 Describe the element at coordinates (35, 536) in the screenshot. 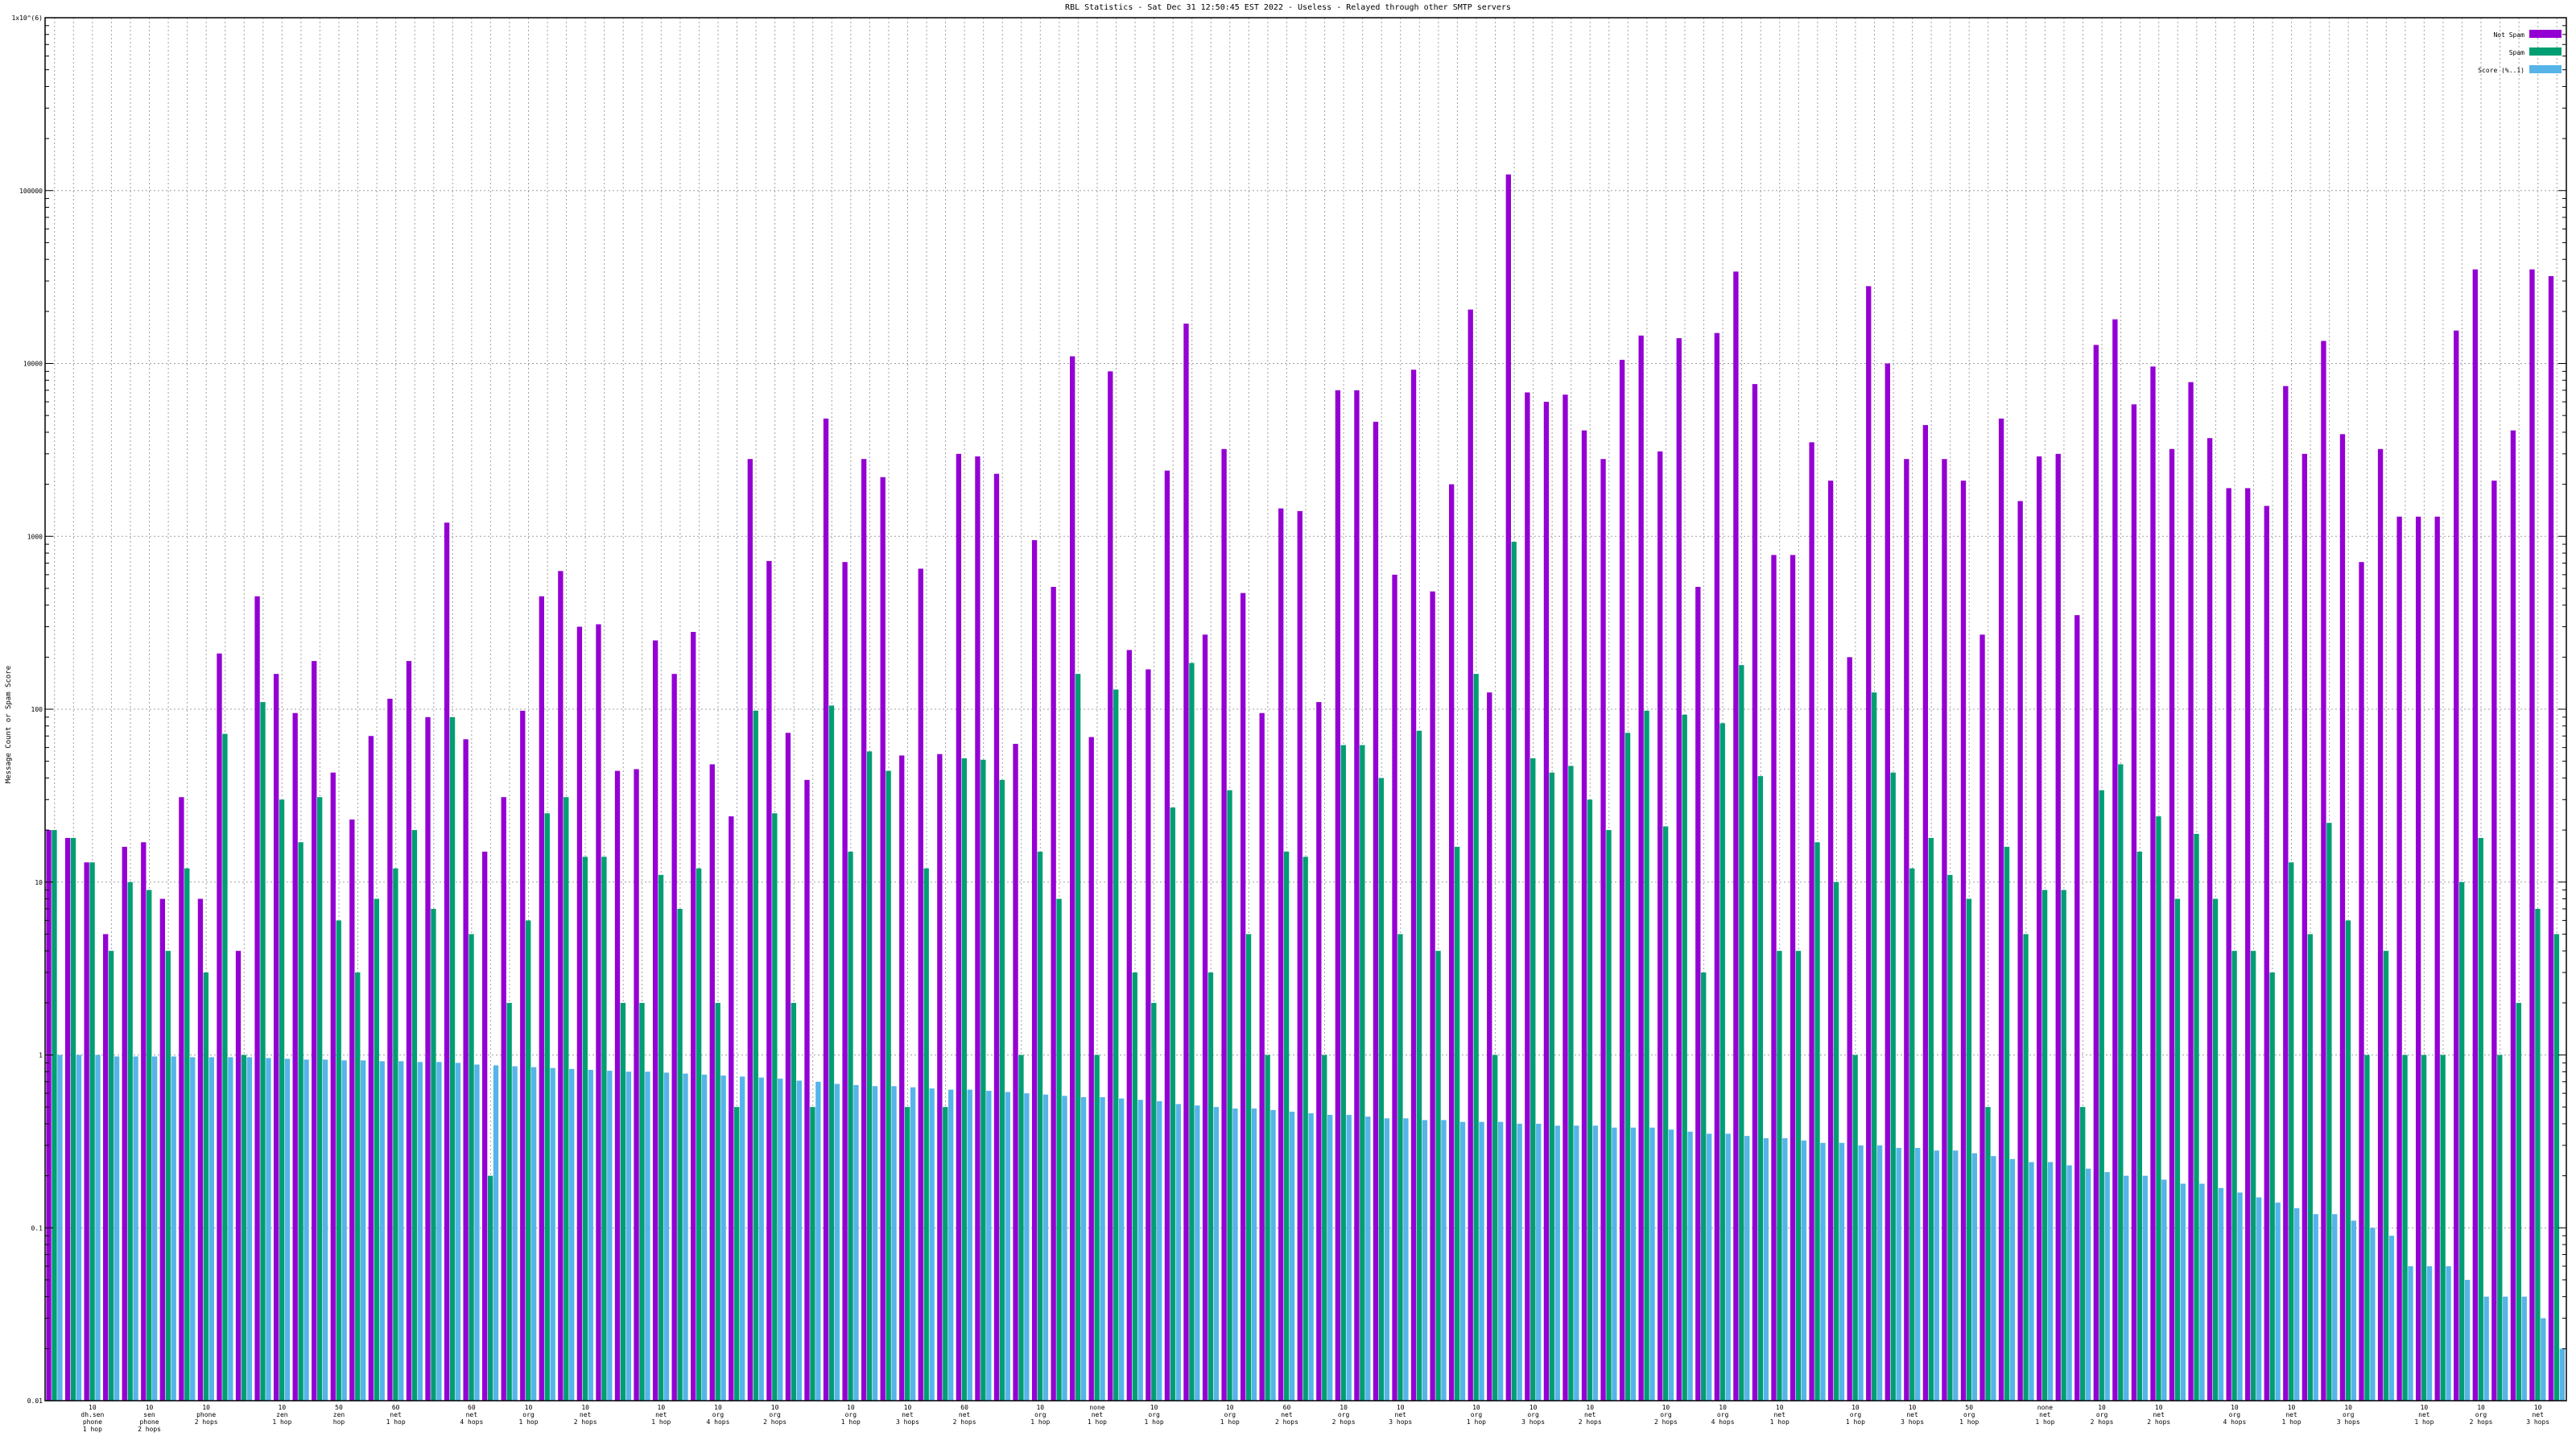

I see `y-tick-label: 1000` at that location.